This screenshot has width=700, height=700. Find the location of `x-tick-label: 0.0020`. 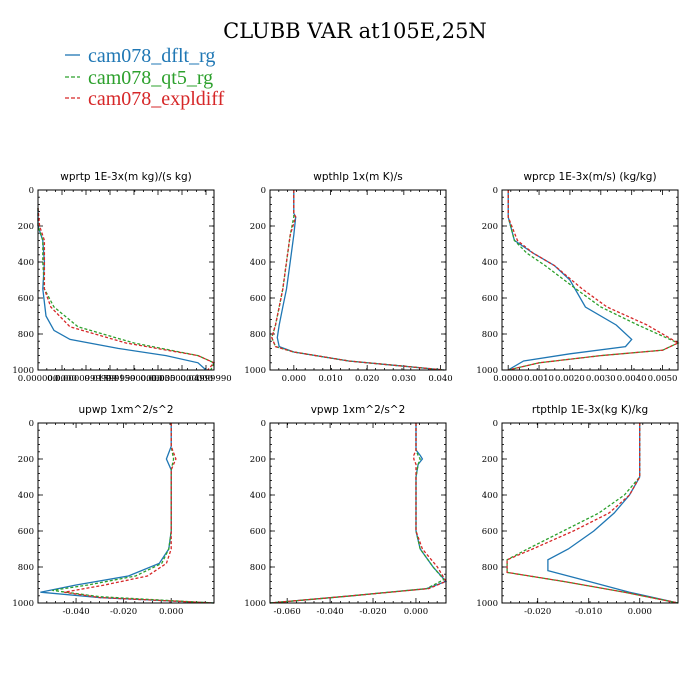

x-tick-label: 0.0020 is located at coordinates (570, 379).